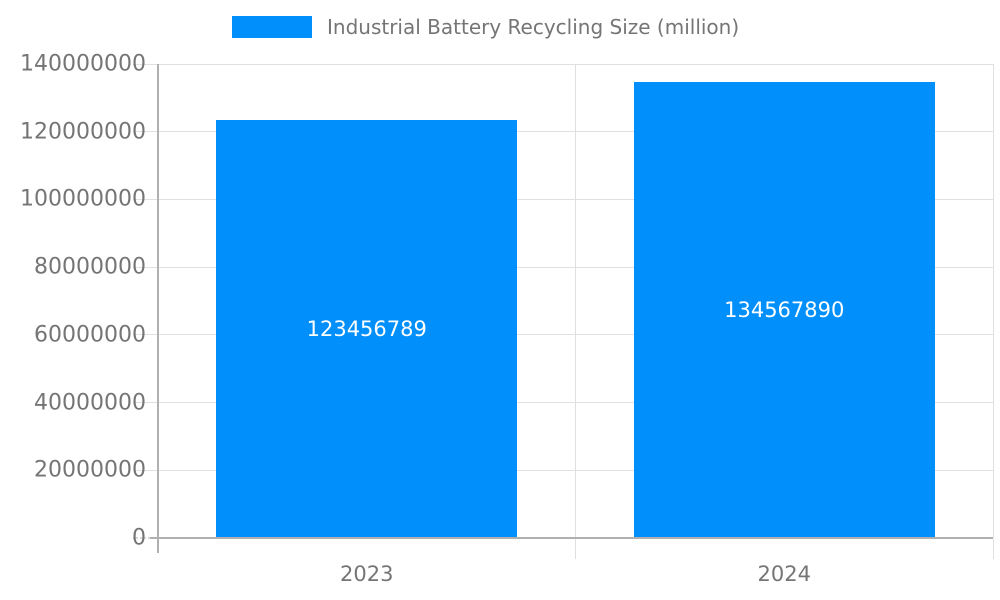 The height and width of the screenshot is (600, 1000). Describe the element at coordinates (90, 470) in the screenshot. I see `y-tick-label: 20000000` at that location.